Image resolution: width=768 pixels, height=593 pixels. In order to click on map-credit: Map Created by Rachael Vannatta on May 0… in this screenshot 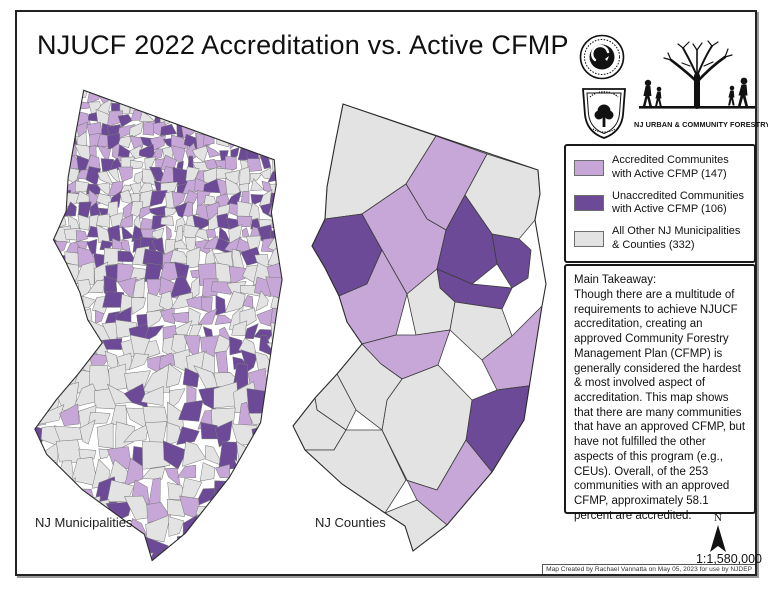, I will do `click(648, 569)`.